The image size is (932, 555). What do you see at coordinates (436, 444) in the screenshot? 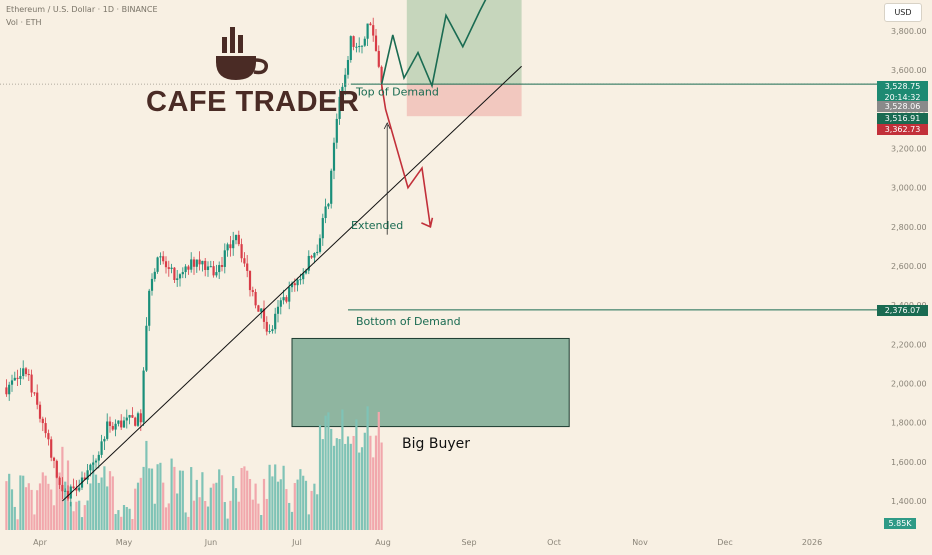
I see `big-buyer-label: Big Buyer` at bounding box center [436, 444].